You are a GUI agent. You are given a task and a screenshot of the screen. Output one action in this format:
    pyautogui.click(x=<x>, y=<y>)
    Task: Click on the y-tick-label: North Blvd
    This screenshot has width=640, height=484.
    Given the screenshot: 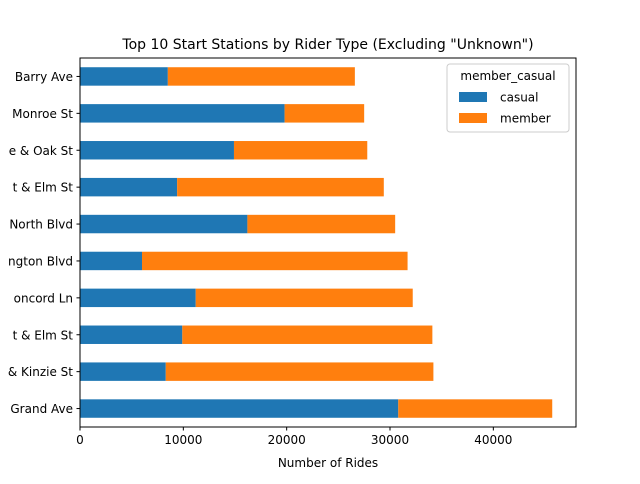 What is the action you would take?
    pyautogui.click(x=41, y=225)
    